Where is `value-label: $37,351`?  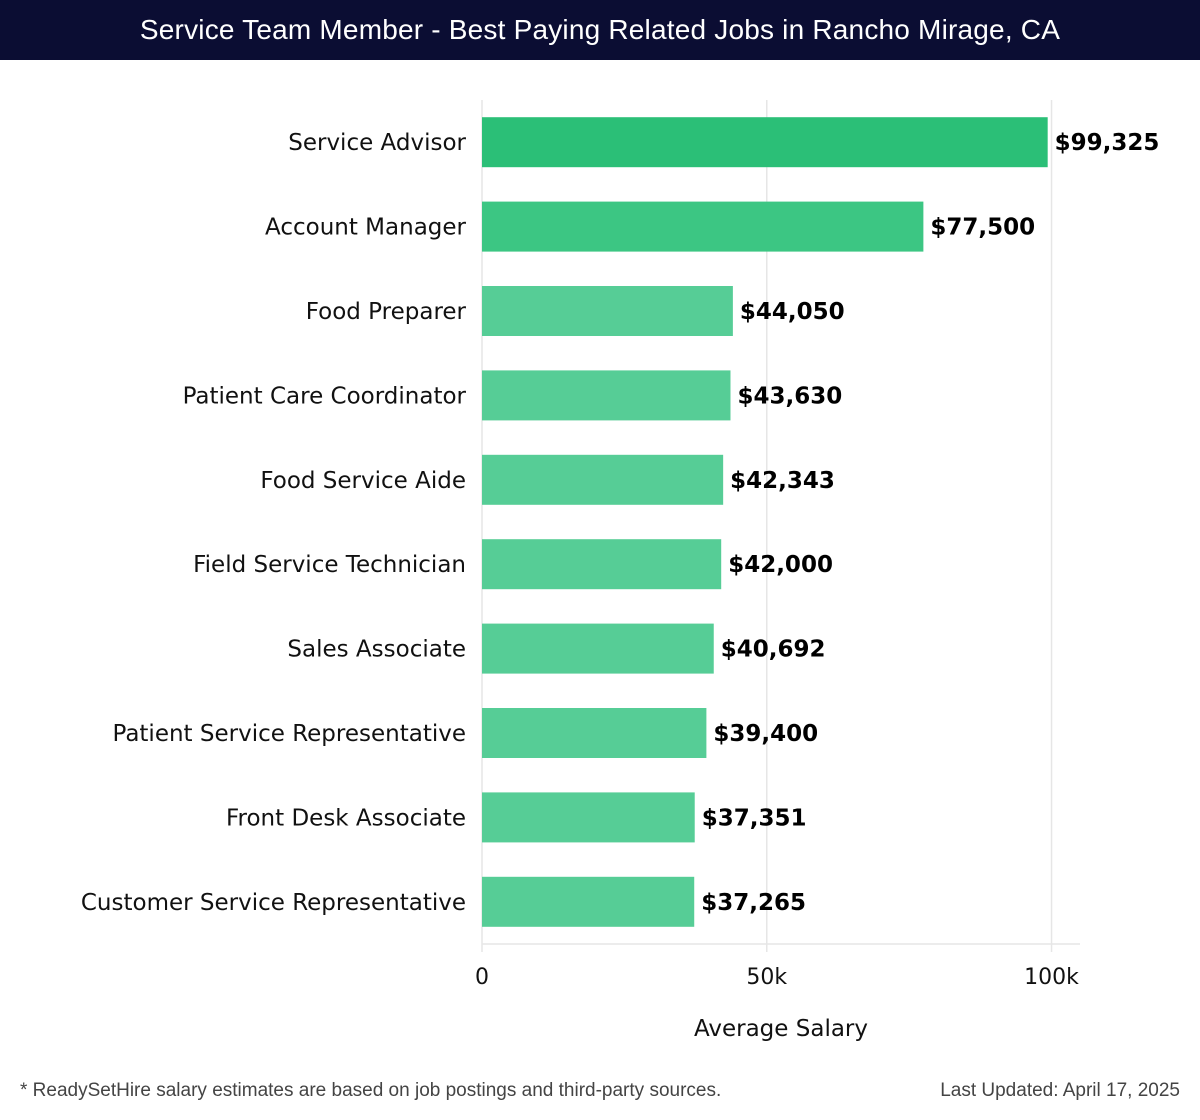
value-label: $37,351 is located at coordinates (754, 818).